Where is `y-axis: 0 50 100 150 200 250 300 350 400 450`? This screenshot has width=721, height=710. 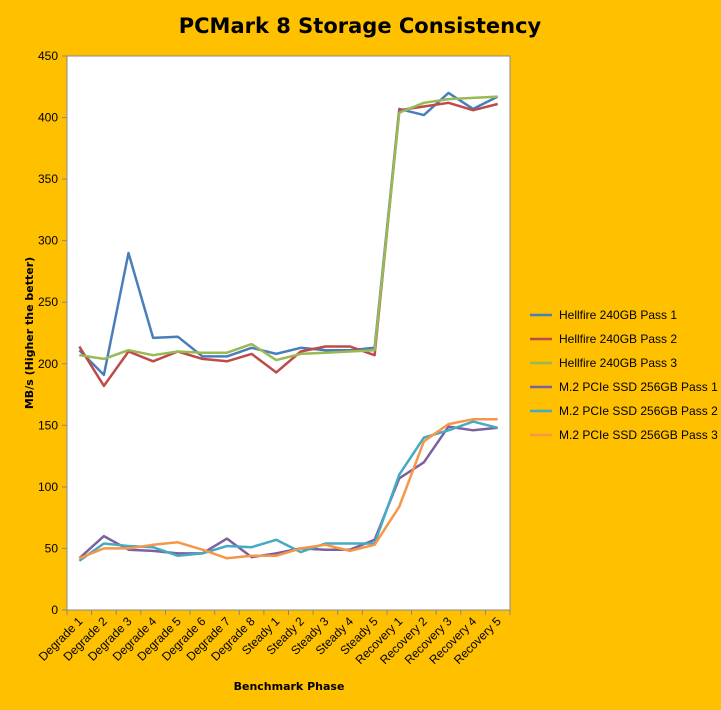
y-axis: 0 50 100 150 200 250 300 350 400 450 is located at coordinates (52, 333).